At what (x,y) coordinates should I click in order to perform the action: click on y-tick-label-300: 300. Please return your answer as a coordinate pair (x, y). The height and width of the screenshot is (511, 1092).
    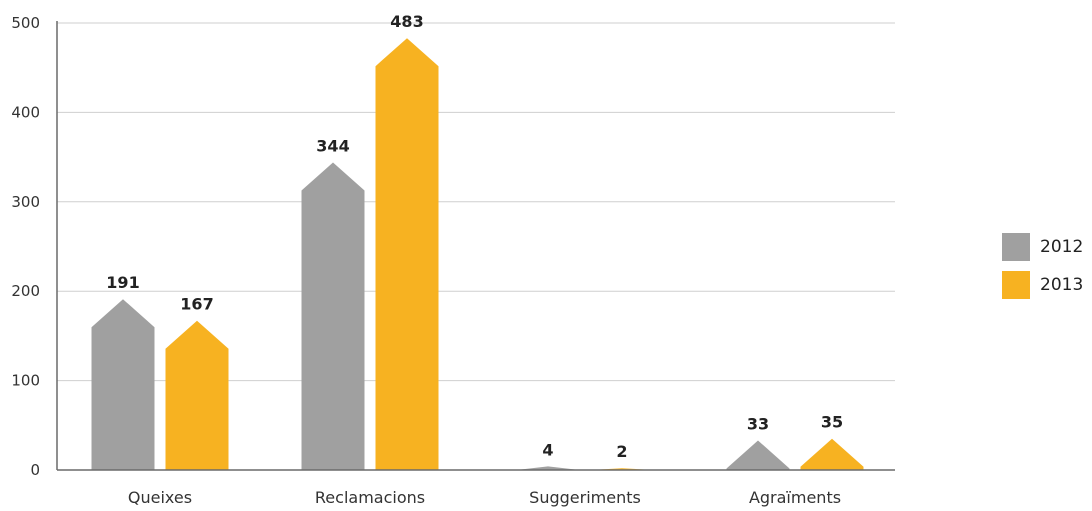
    Looking at the image, I should click on (25, 202).